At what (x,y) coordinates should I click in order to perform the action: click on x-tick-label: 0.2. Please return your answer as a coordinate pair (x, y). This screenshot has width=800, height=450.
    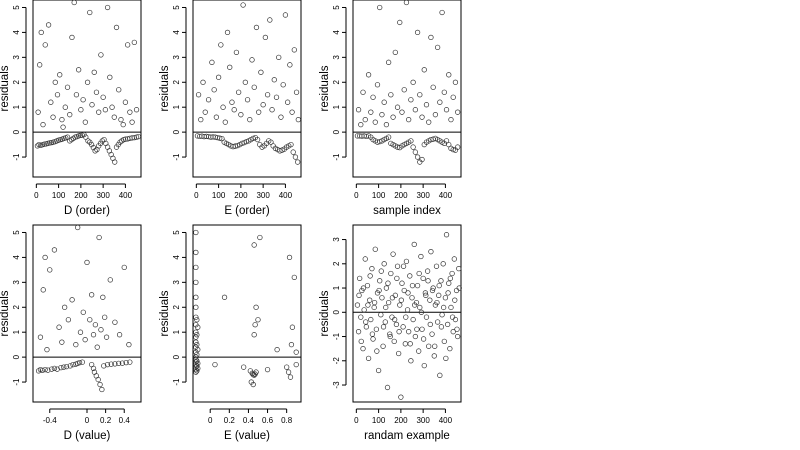
    Looking at the image, I should click on (106, 420).